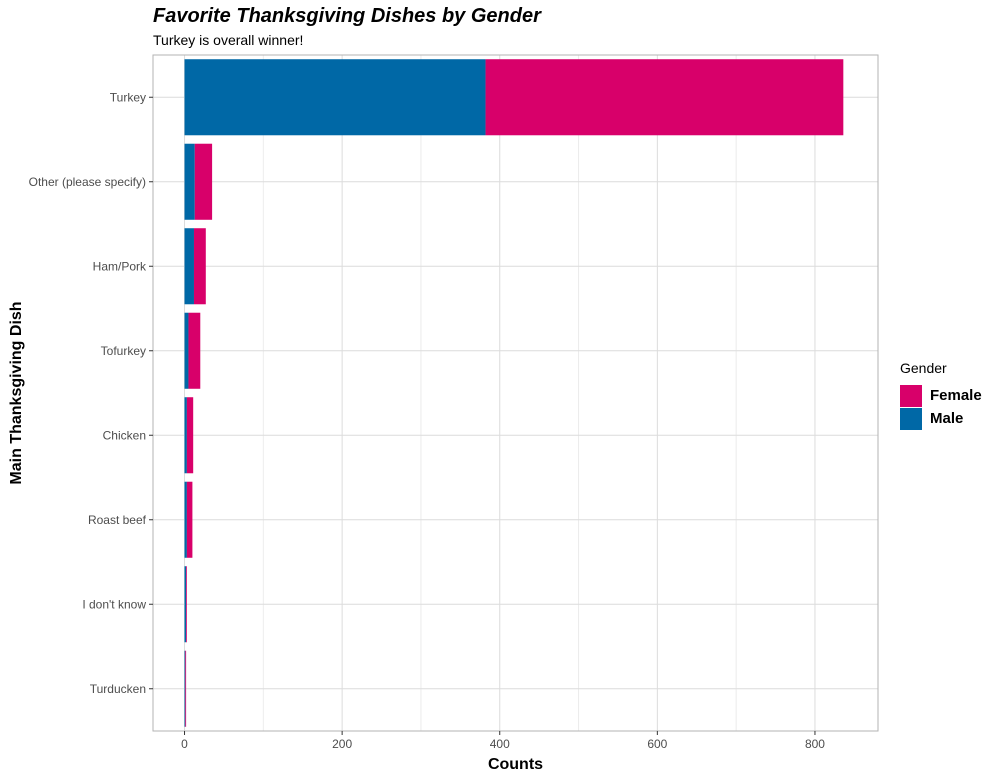  Describe the element at coordinates (500, 744) in the screenshot. I see `x-tick-label: 400` at that location.